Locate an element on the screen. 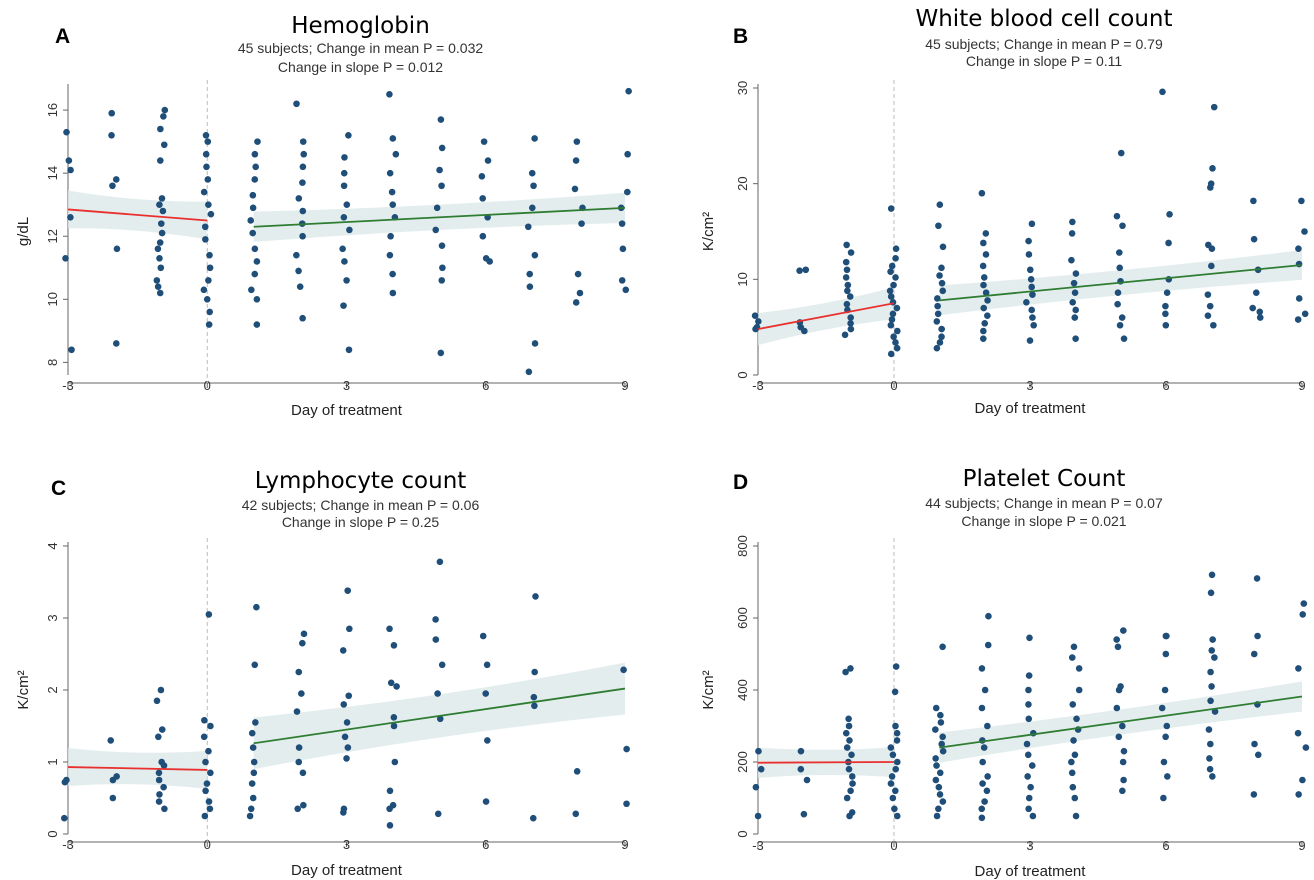 This screenshot has height=880, width=1314. y-tick-label: 16 is located at coordinates (52, 110).